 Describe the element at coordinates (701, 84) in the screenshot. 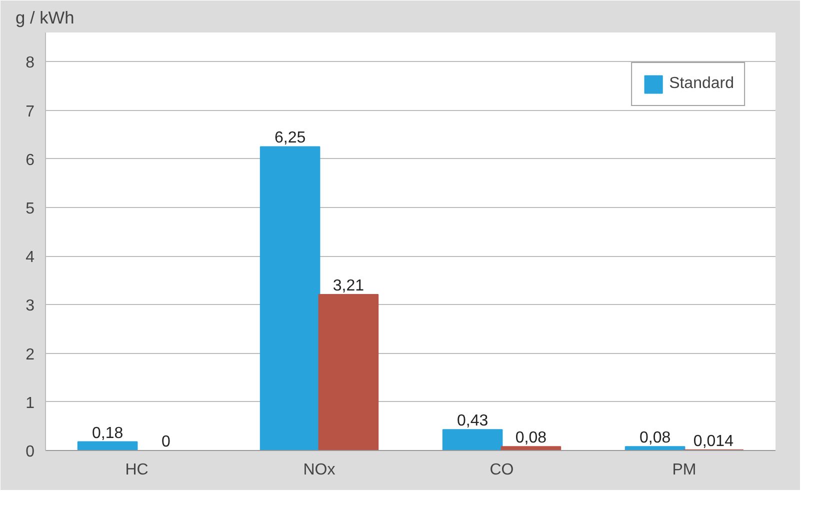

I see `legend-label: Standard` at that location.